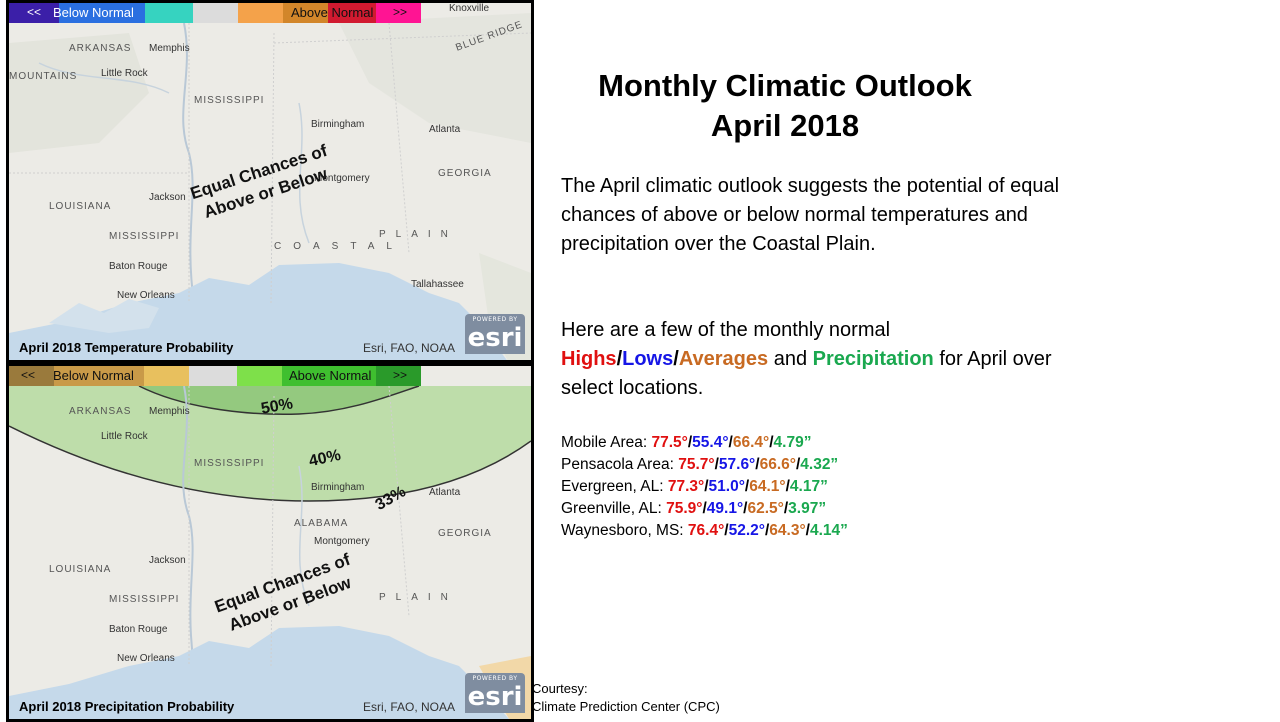 The image size is (1280, 722). Describe the element at coordinates (127, 706) in the screenshot. I see `map-caption: April 2018 Precipitation Probability` at that location.